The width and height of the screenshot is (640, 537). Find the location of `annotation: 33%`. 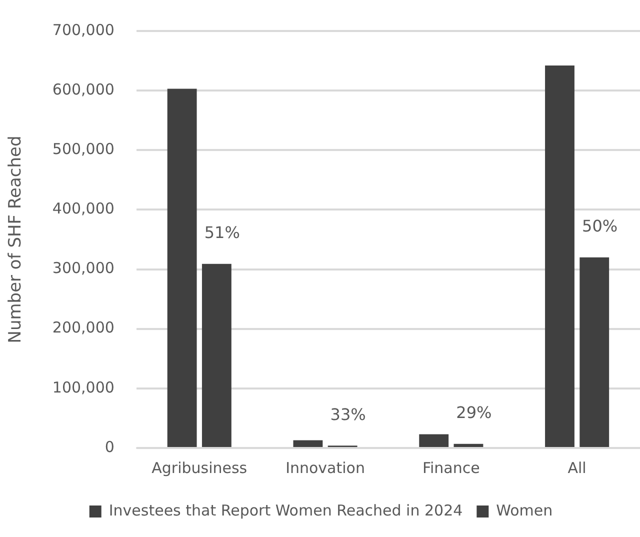

annotation: 33% is located at coordinates (348, 414).